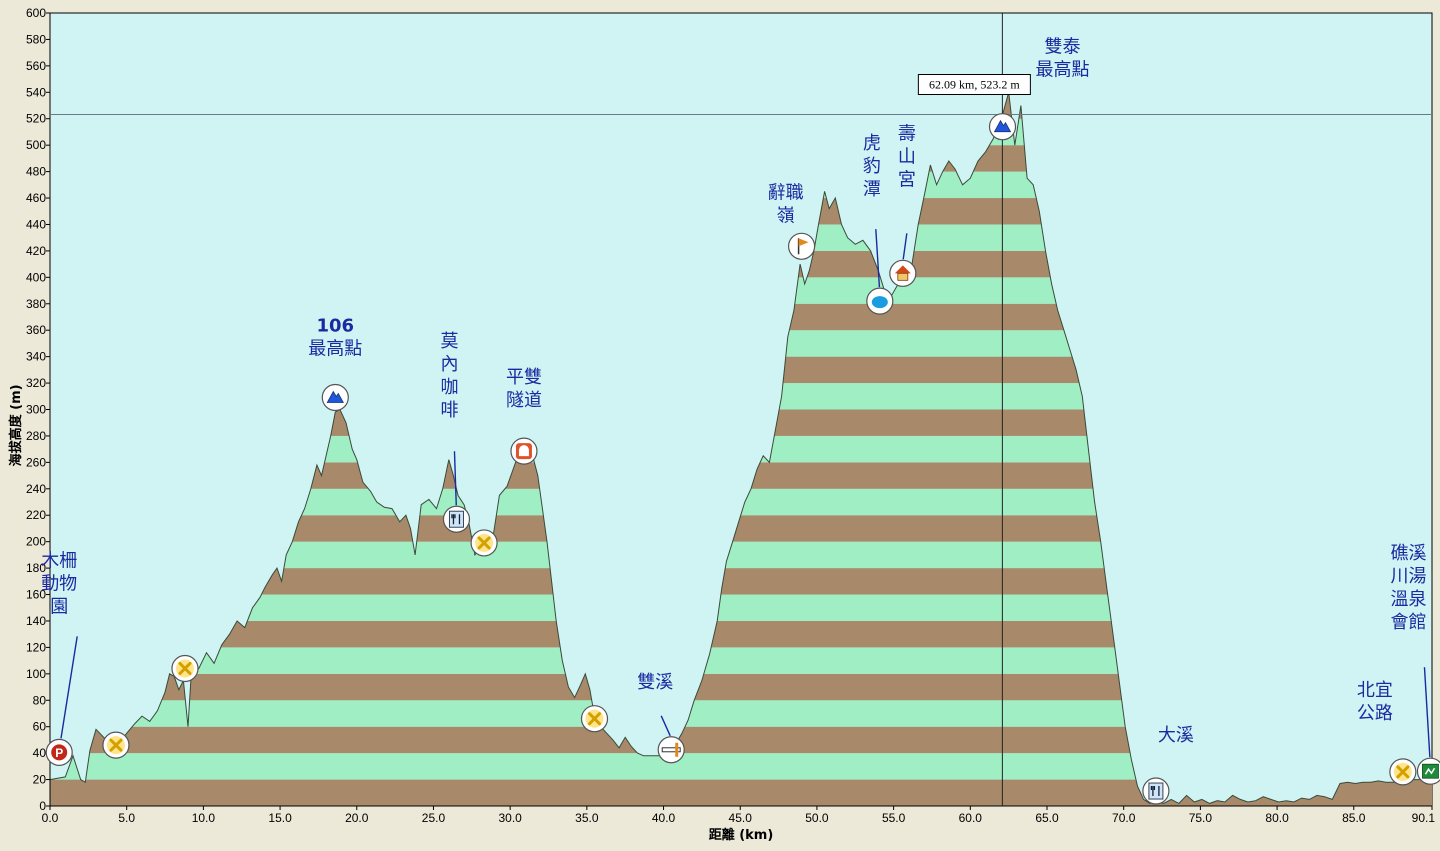  I want to click on tunnel-icon, so click(524, 451).